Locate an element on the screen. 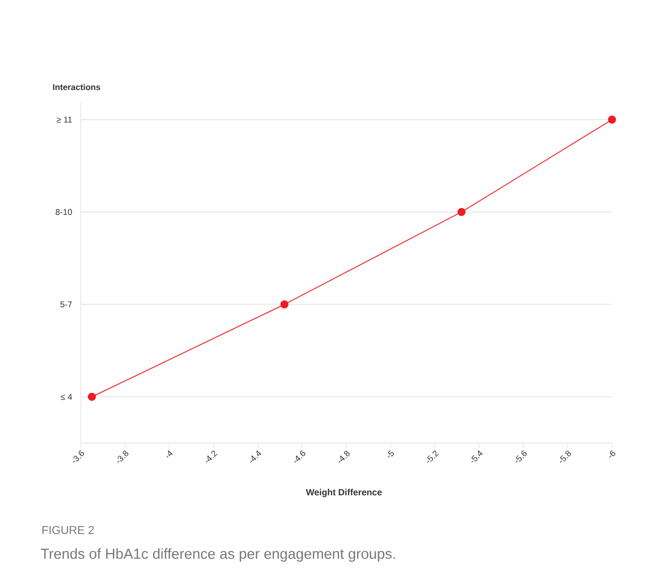 The image size is (648, 585). x-tick-label: -5.6 is located at coordinates (521, 456).